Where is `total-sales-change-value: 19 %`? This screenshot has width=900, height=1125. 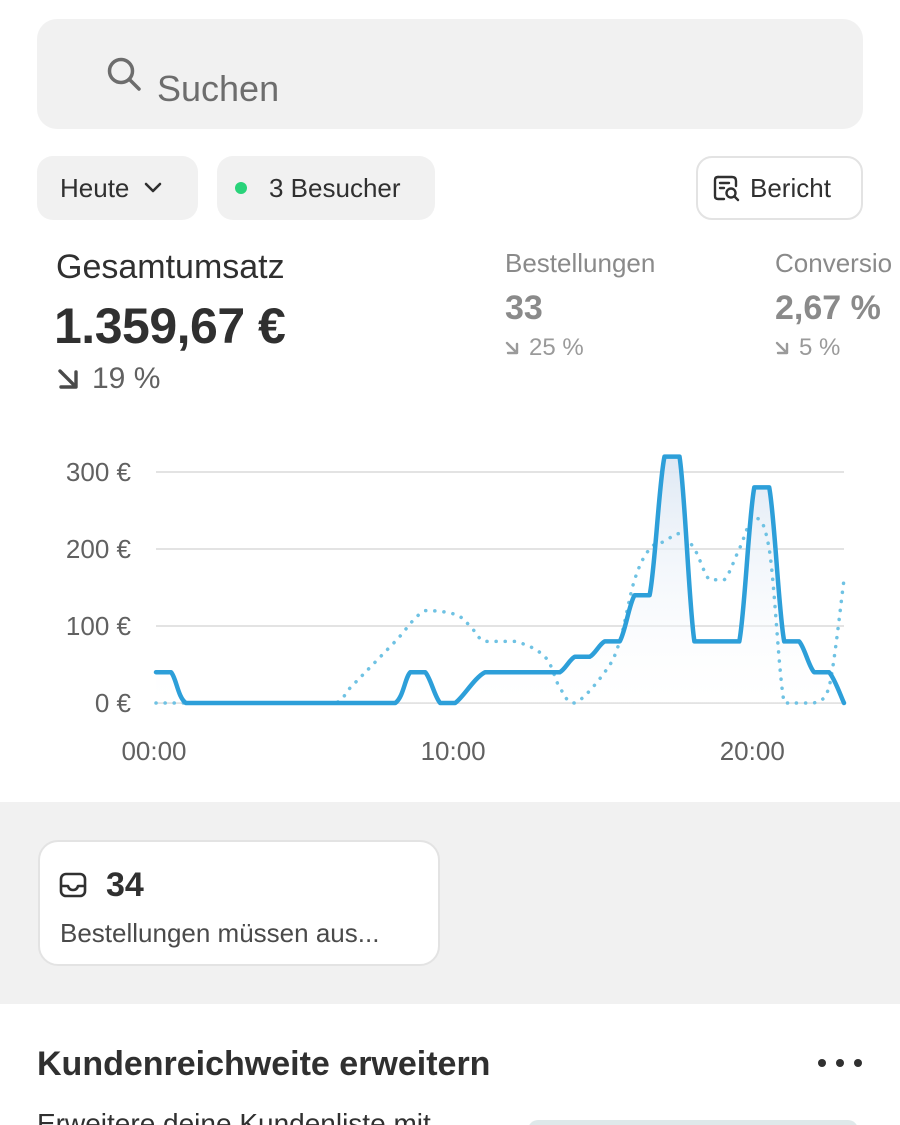 total-sales-change-value: 19 % is located at coordinates (126, 378).